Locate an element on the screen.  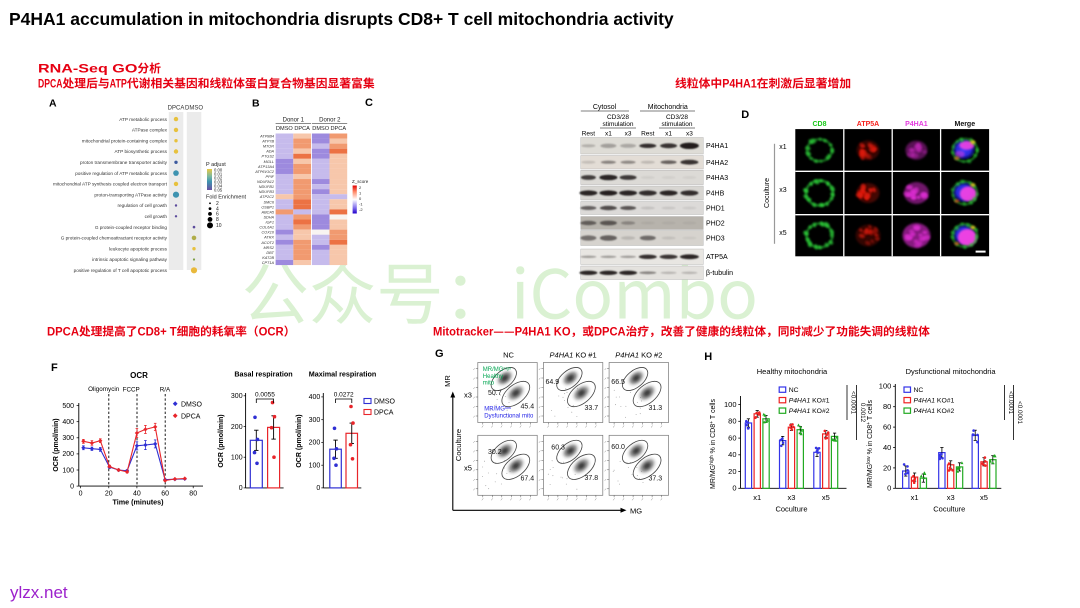
svg-text: 0.02 is located at coordinates (218, 178).